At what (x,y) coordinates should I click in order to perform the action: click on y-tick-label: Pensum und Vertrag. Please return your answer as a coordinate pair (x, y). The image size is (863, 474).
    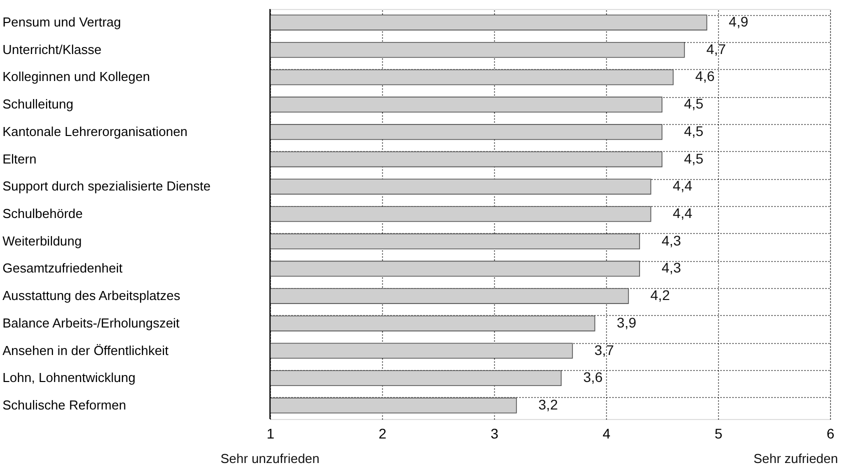
    Looking at the image, I should click on (62, 22).